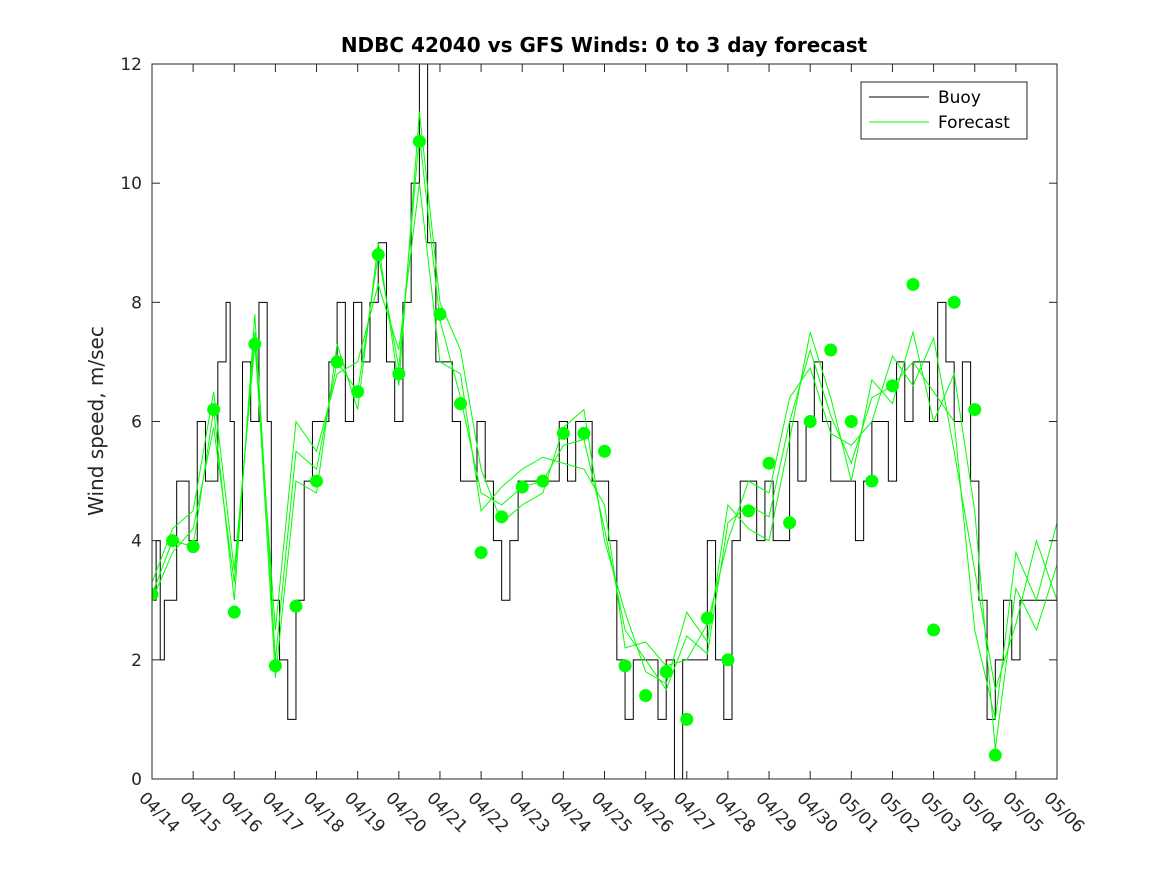  What do you see at coordinates (693, 812) in the screenshot?
I see `x-tick-label: 04/27` at bounding box center [693, 812].